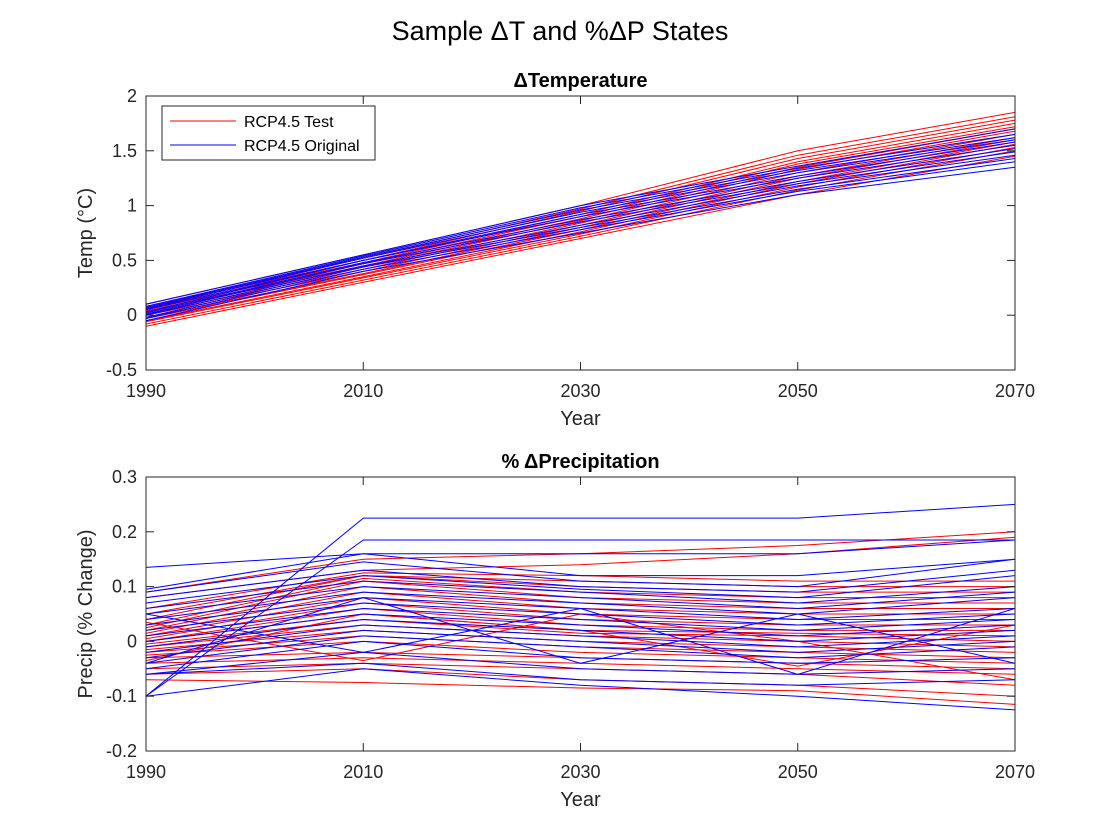 The width and height of the screenshot is (1120, 840). I want to click on precipitation-y-axis-label: Precip (% Change), so click(86, 614).